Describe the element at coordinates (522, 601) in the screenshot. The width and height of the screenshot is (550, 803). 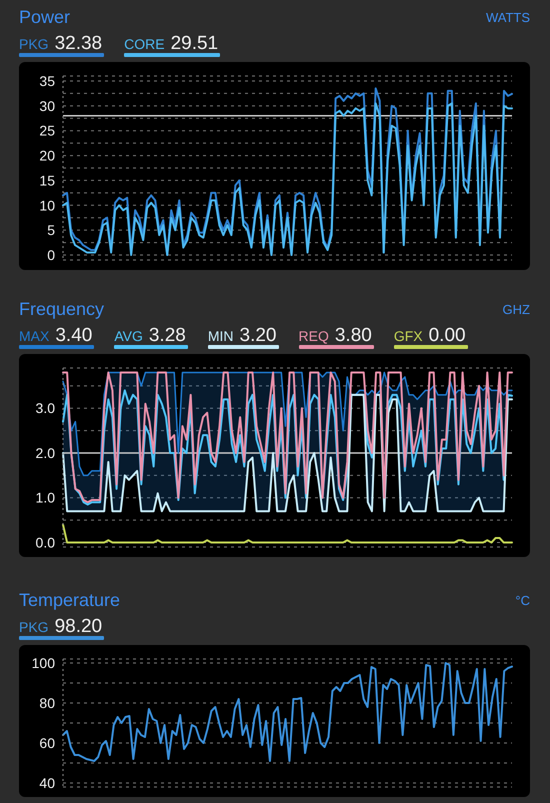
I see `y-axis-title: °C` at that location.